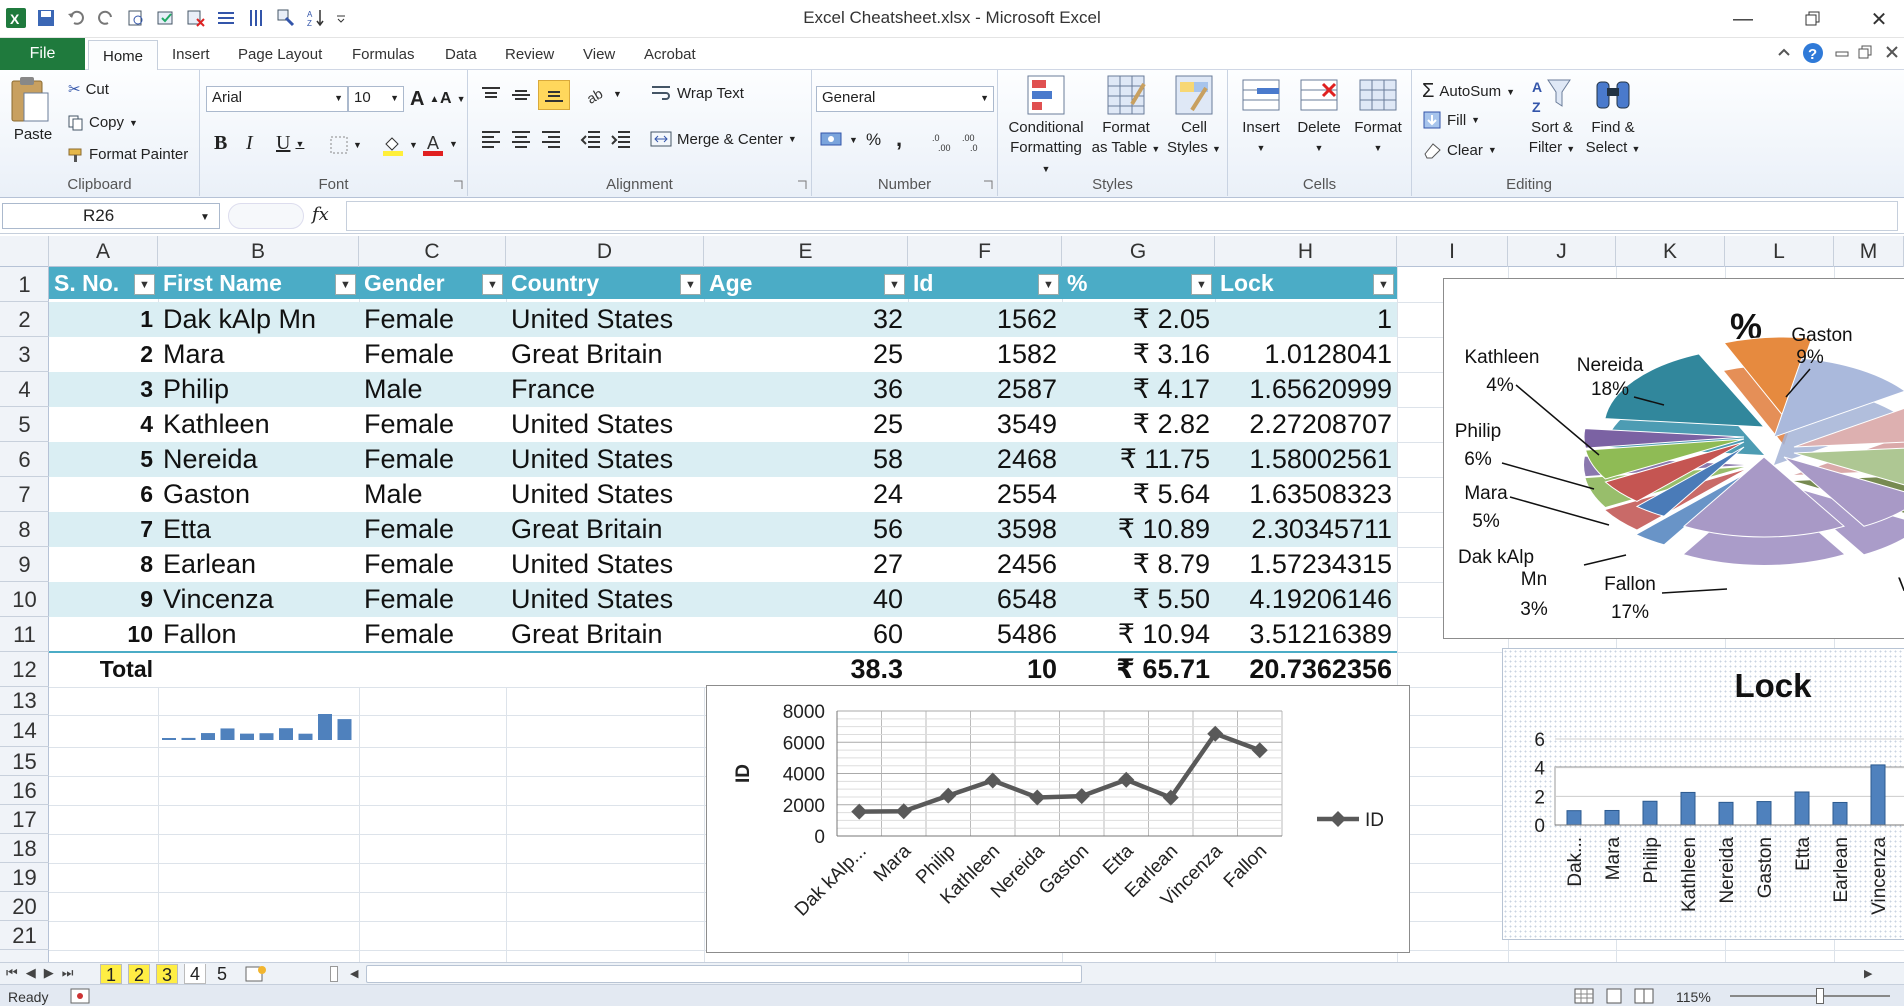  Describe the element at coordinates (1171, 494) in the screenshot. I see `cell-percent: ₹ 5.64` at that location.